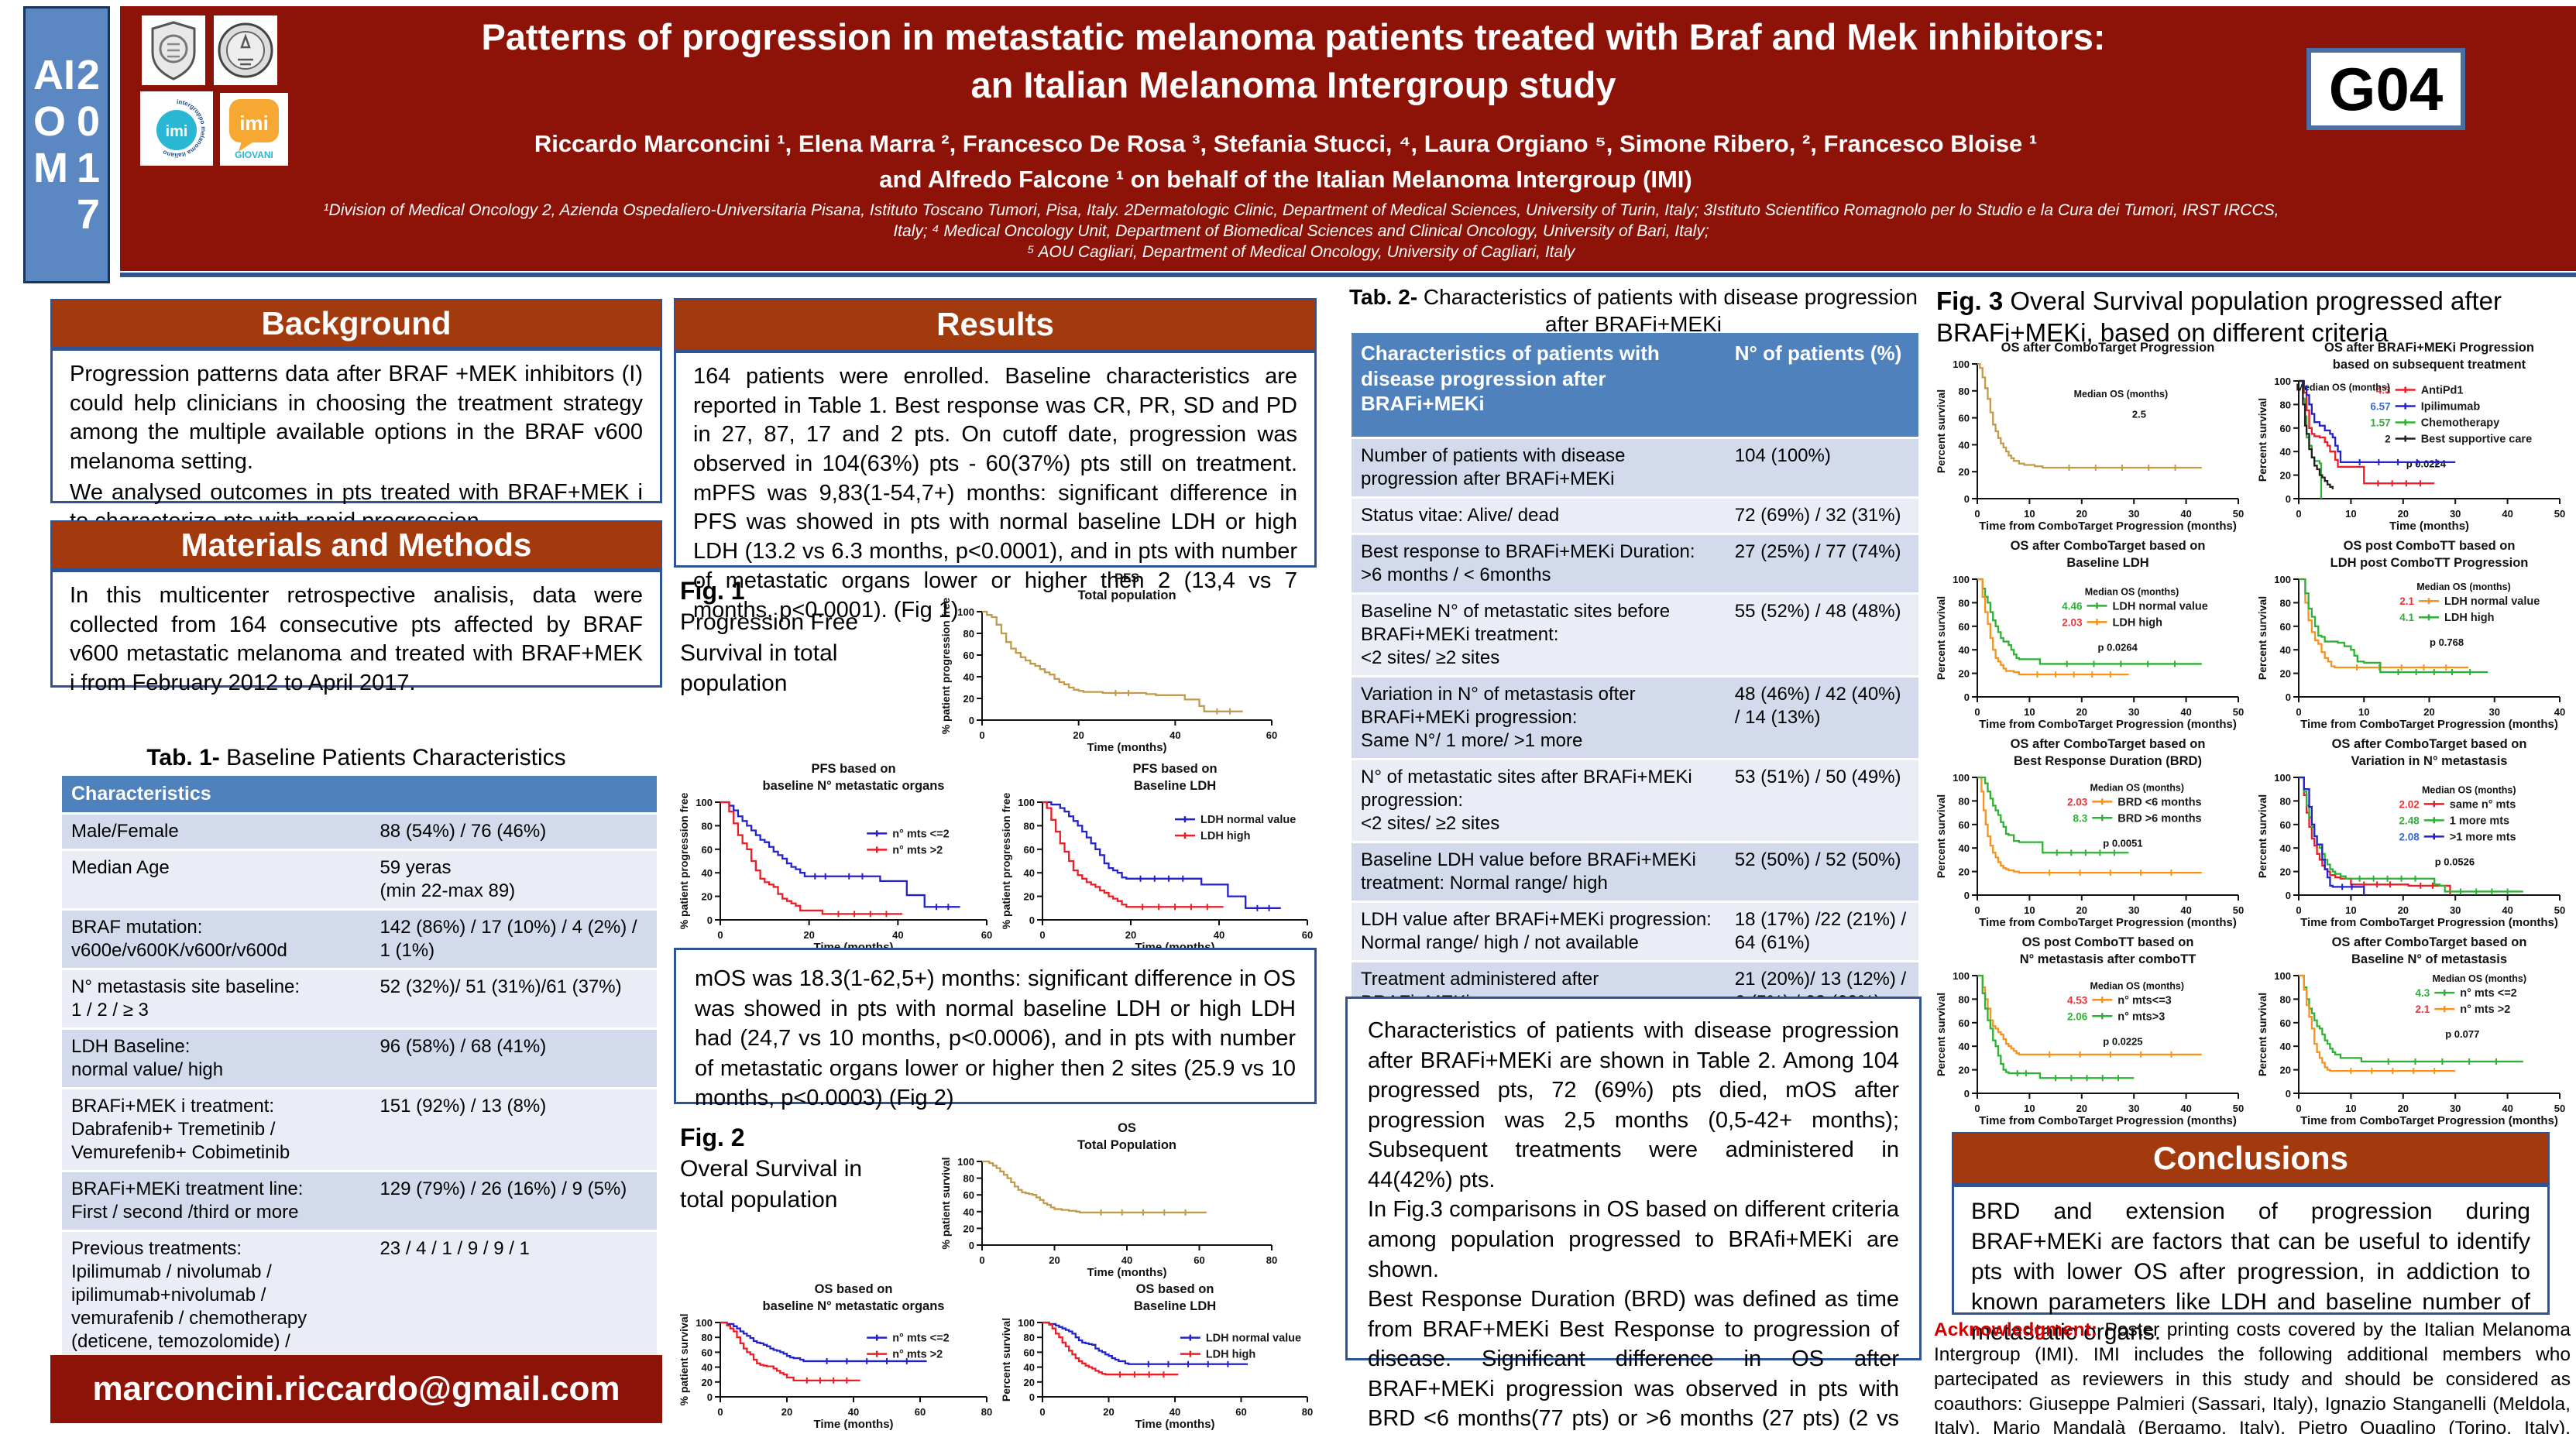 The width and height of the screenshot is (2576, 1434). What do you see at coordinates (1127, 1128) in the screenshot?
I see `svg-text: OS` at bounding box center [1127, 1128].